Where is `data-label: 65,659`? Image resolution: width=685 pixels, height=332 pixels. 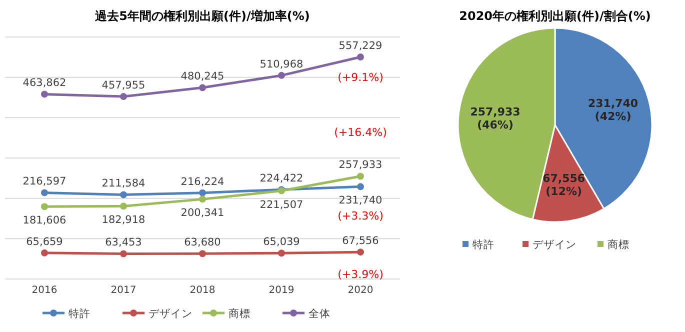
data-label: 65,659 is located at coordinates (44, 242).